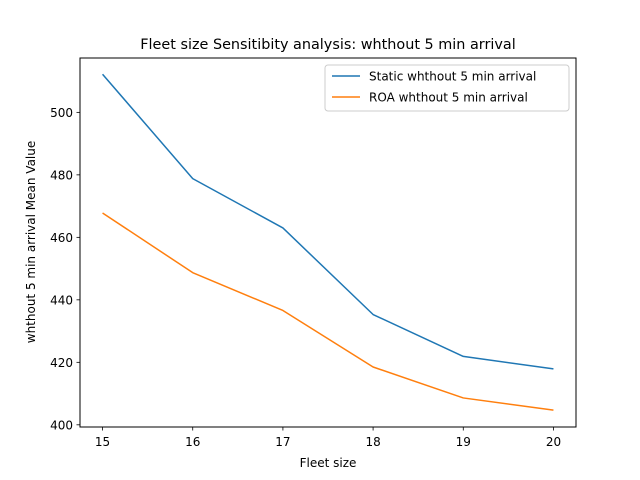 This screenshot has height=480, width=640. Describe the element at coordinates (65, 269) in the screenshot. I see `y-axis: 400 420 440 460 480 500` at that location.